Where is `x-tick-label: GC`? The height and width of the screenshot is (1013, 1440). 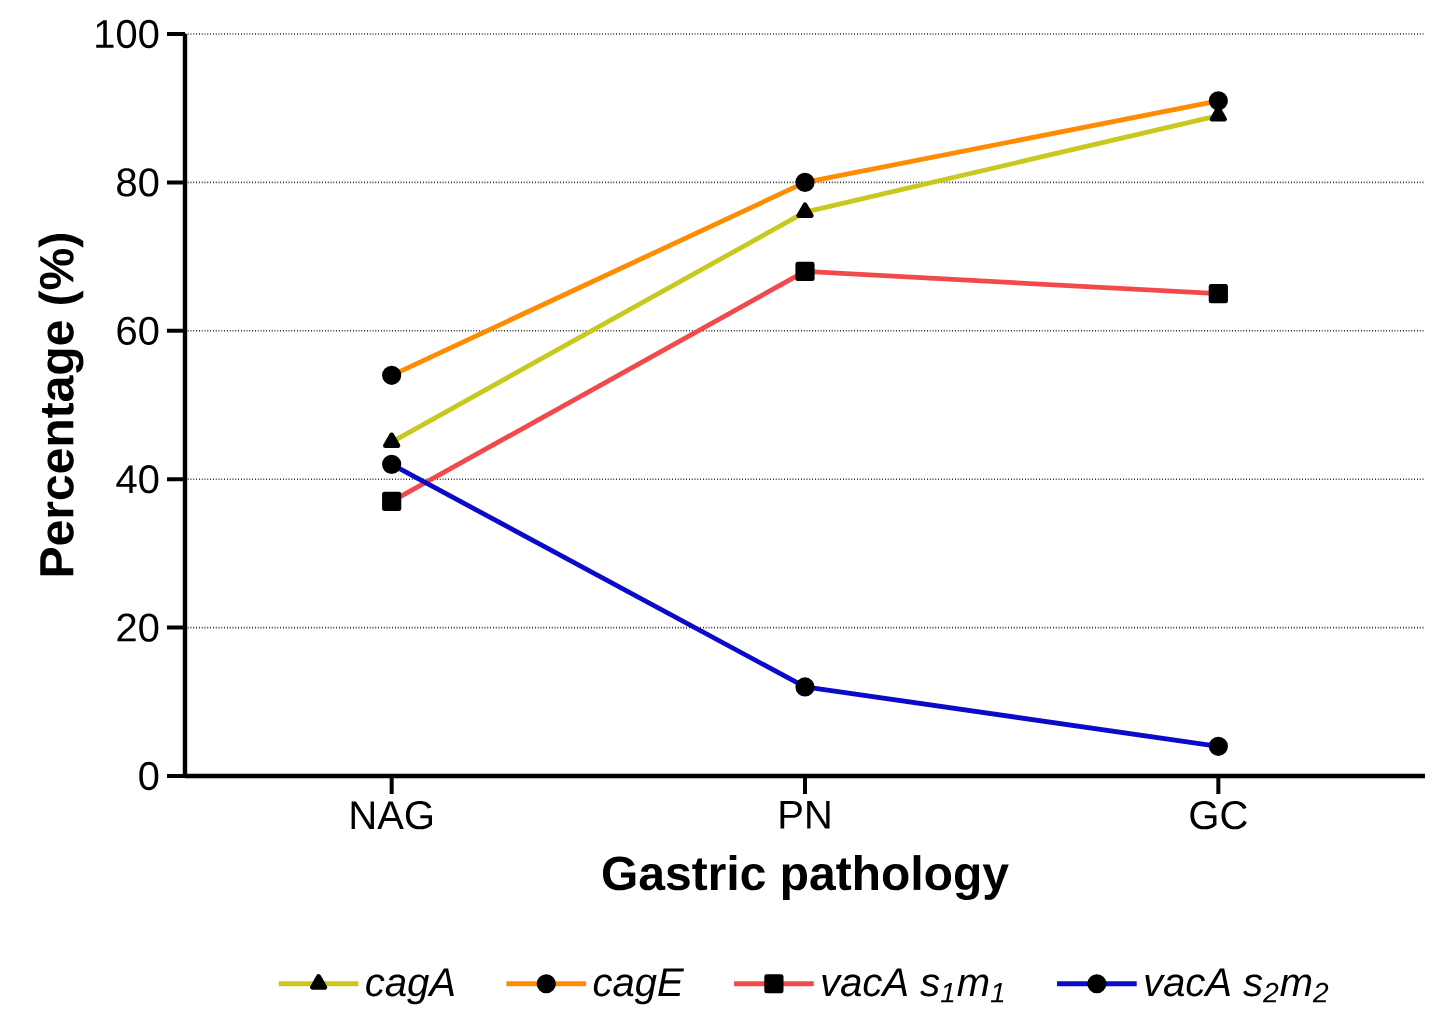 x-tick-label: GC is located at coordinates (1218, 815).